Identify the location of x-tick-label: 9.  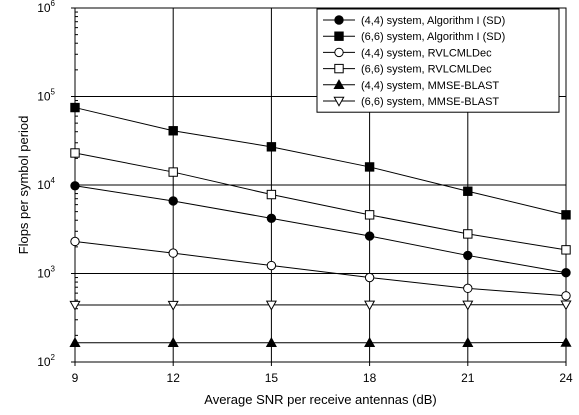
(75, 378).